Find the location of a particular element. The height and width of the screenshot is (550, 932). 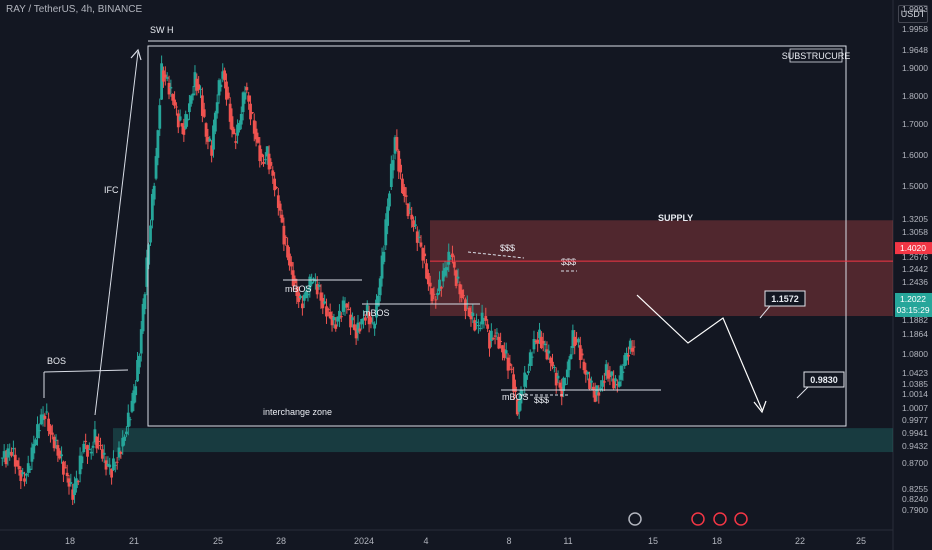

mbos-label-1: mBOS is located at coordinates (298, 289).